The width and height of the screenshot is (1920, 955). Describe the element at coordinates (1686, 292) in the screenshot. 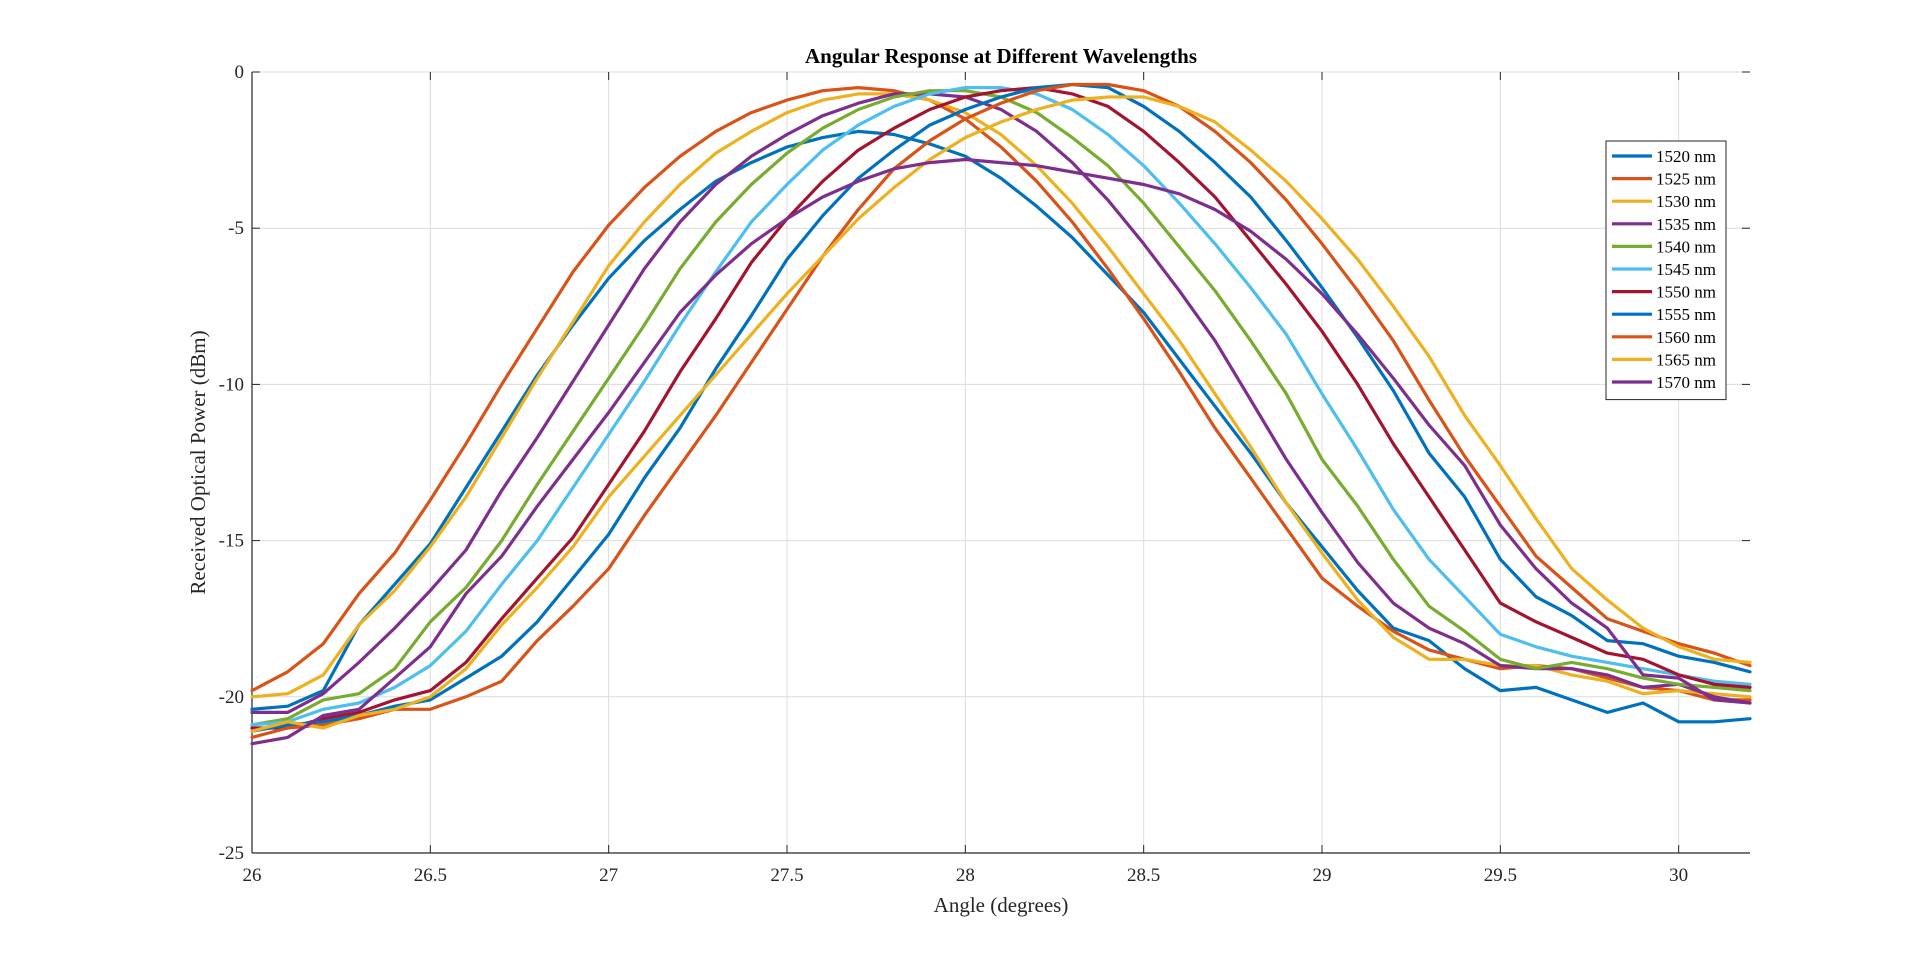

I see `legend-entry: 1550 nm` at that location.